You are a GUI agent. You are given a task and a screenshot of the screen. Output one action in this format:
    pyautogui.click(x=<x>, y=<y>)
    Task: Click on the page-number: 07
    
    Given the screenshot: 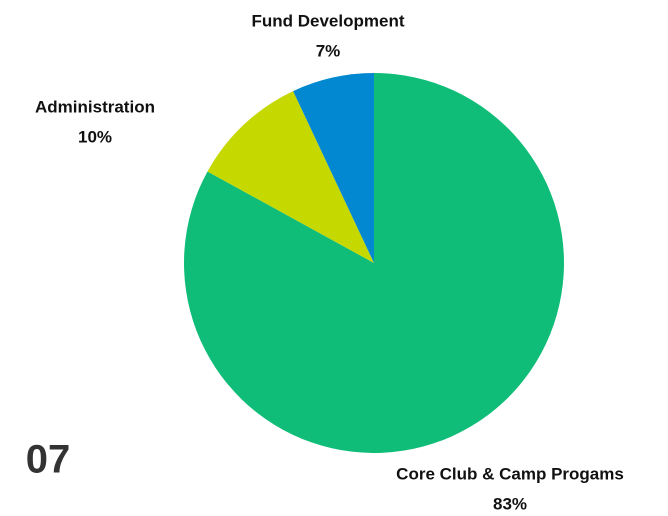 What is the action you would take?
    pyautogui.click(x=48, y=460)
    